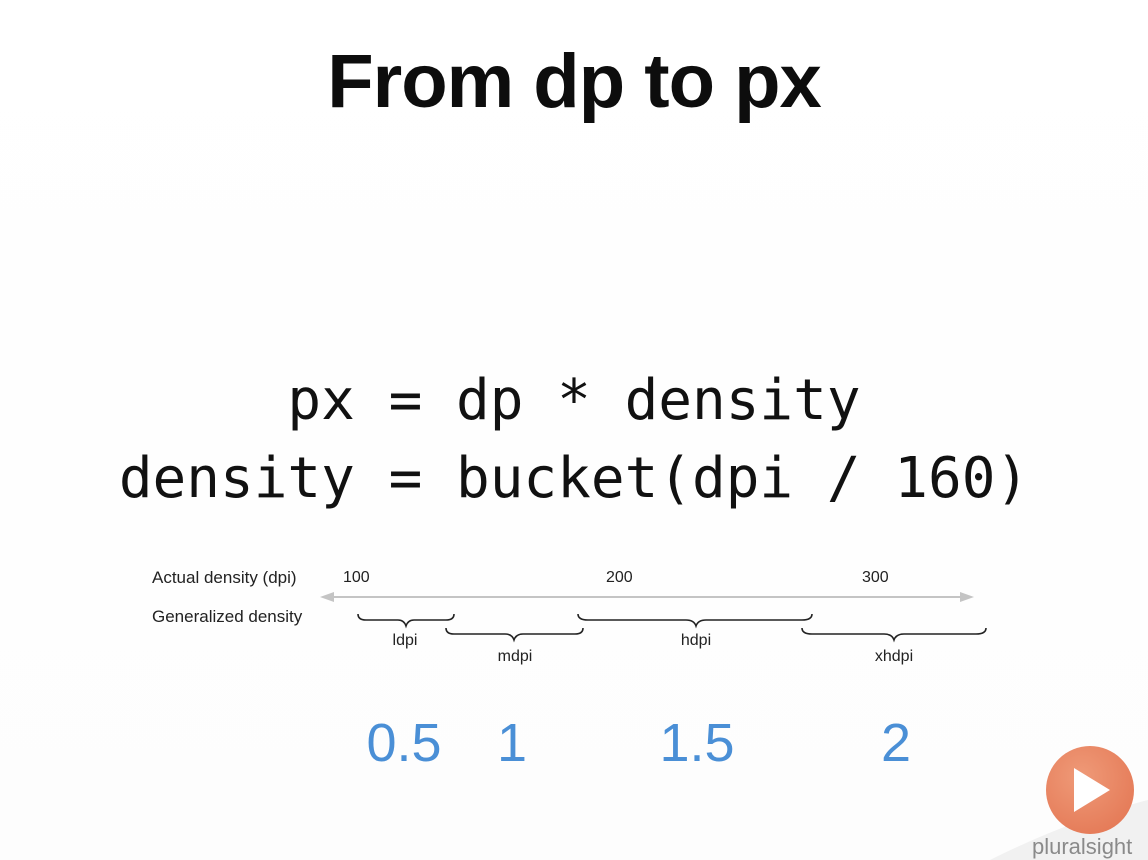 Image resolution: width=1148 pixels, height=860 pixels. Describe the element at coordinates (512, 743) in the screenshot. I see `factor-mdpi: 1` at that location.